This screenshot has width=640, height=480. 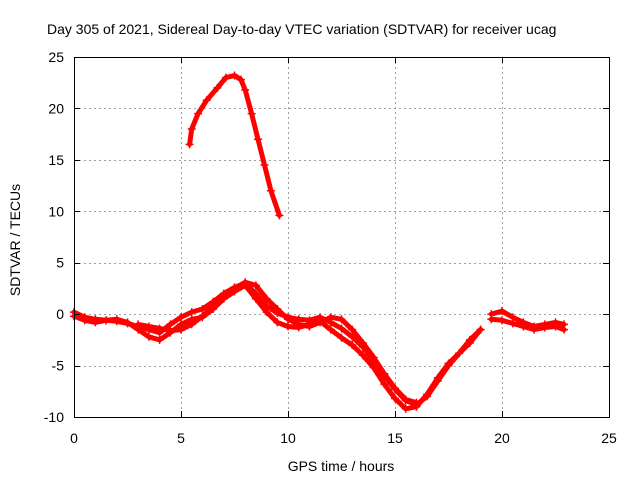 What do you see at coordinates (58, 366) in the screenshot?
I see `y-tick-label: -5` at bounding box center [58, 366].